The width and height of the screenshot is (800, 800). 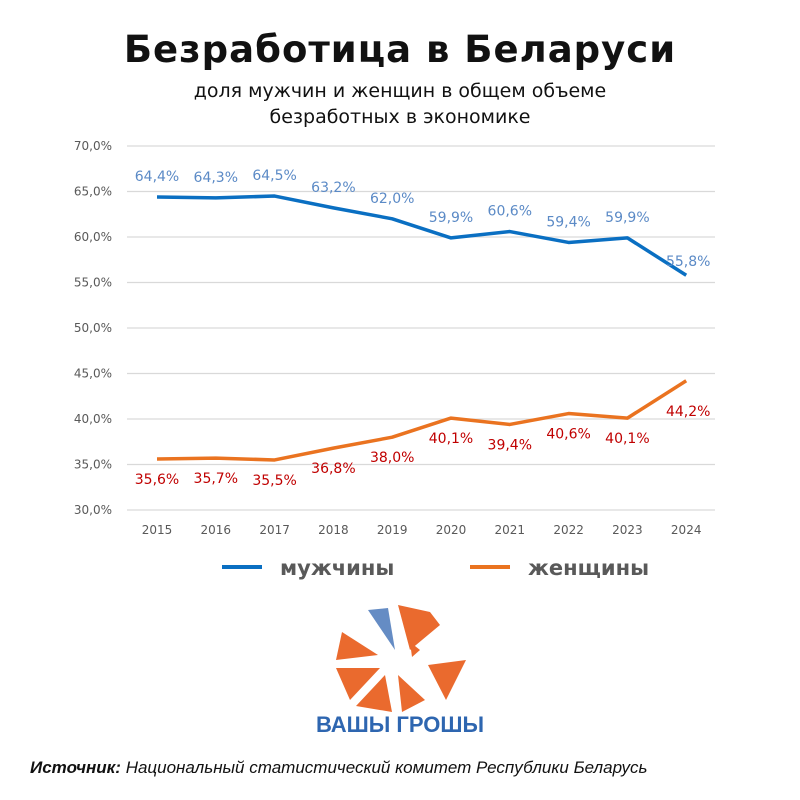 What do you see at coordinates (422, 420) in the screenshot?
I see `series-line-women` at bounding box center [422, 420].